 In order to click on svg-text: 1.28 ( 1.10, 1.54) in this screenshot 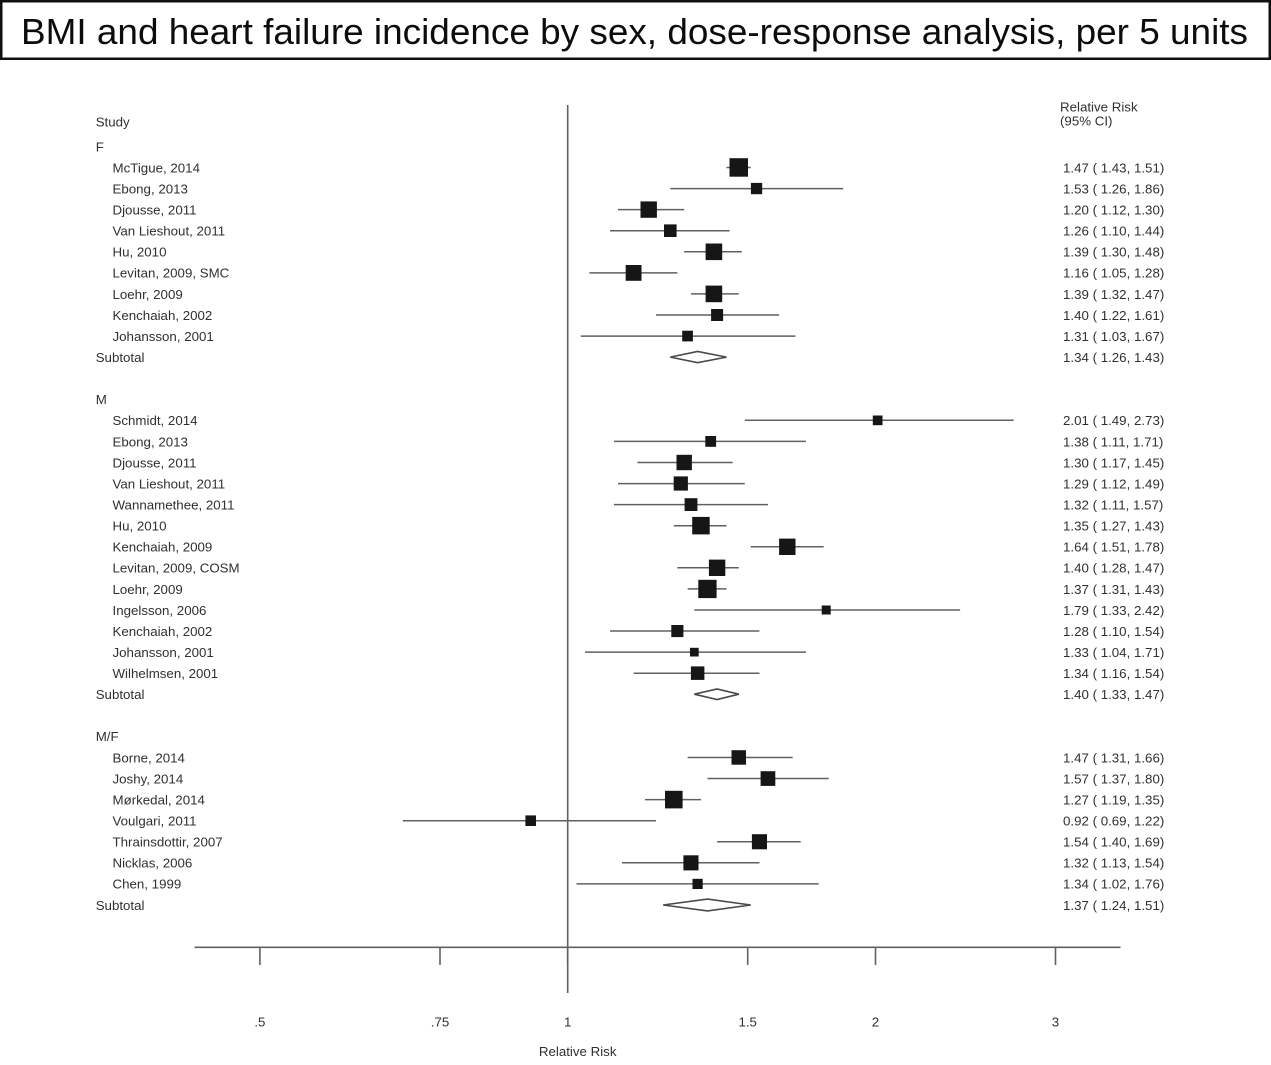, I will do `click(1113, 631)`.